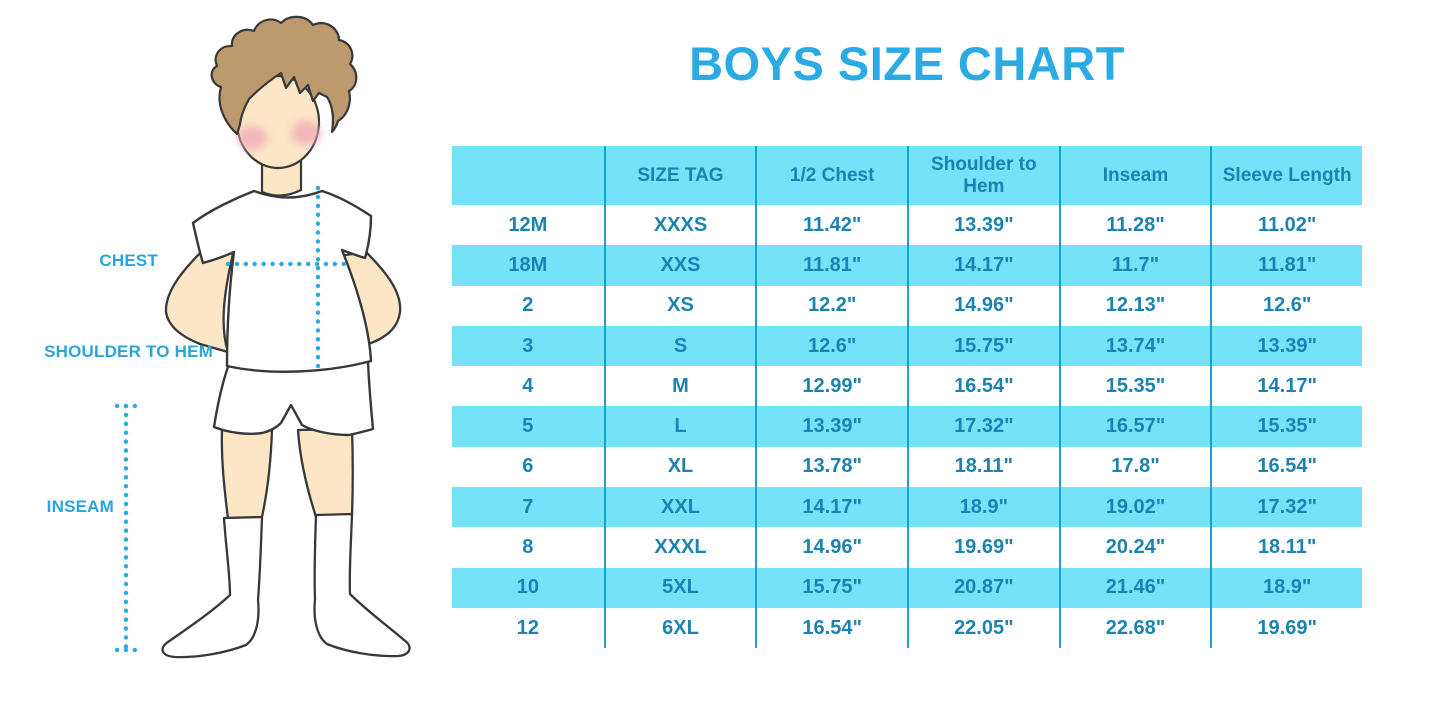 The height and width of the screenshot is (723, 1445). I want to click on inseam-measure-line, so click(129, 528).